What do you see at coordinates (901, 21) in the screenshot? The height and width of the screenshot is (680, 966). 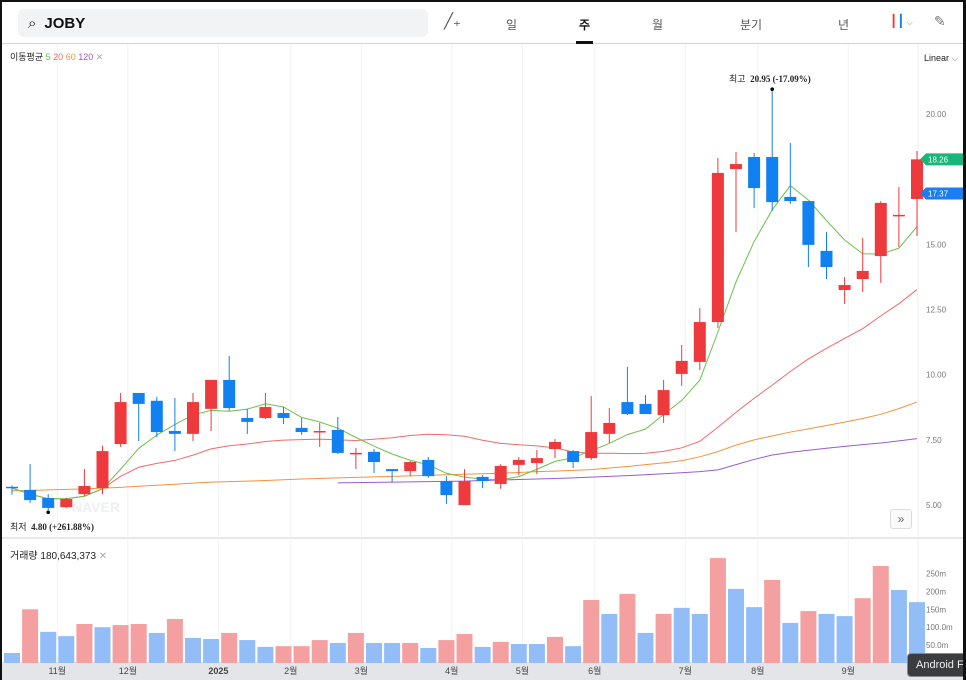 I see `candle-type-icon: ┃┃ ⌵` at bounding box center [901, 21].